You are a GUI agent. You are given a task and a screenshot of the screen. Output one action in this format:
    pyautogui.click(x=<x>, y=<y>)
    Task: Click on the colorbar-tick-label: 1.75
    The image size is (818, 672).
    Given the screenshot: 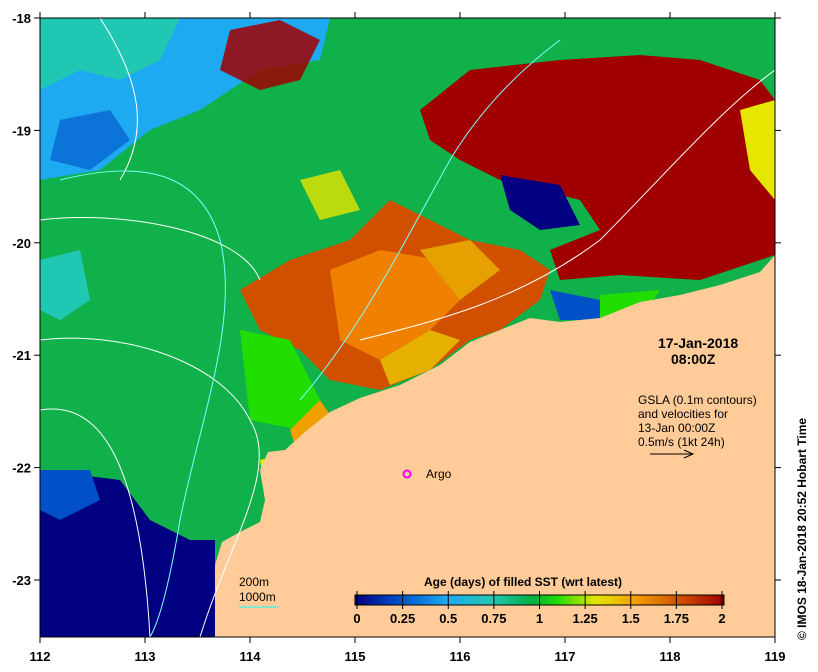 What is the action you would take?
    pyautogui.click(x=676, y=618)
    